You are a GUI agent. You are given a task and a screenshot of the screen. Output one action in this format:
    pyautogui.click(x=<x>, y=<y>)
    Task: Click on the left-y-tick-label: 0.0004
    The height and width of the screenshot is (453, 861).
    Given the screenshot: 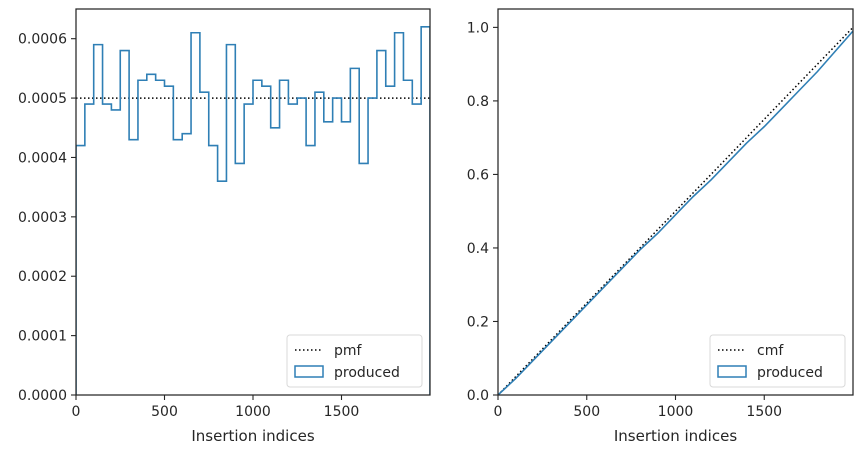 What is the action you would take?
    pyautogui.click(x=42, y=158)
    